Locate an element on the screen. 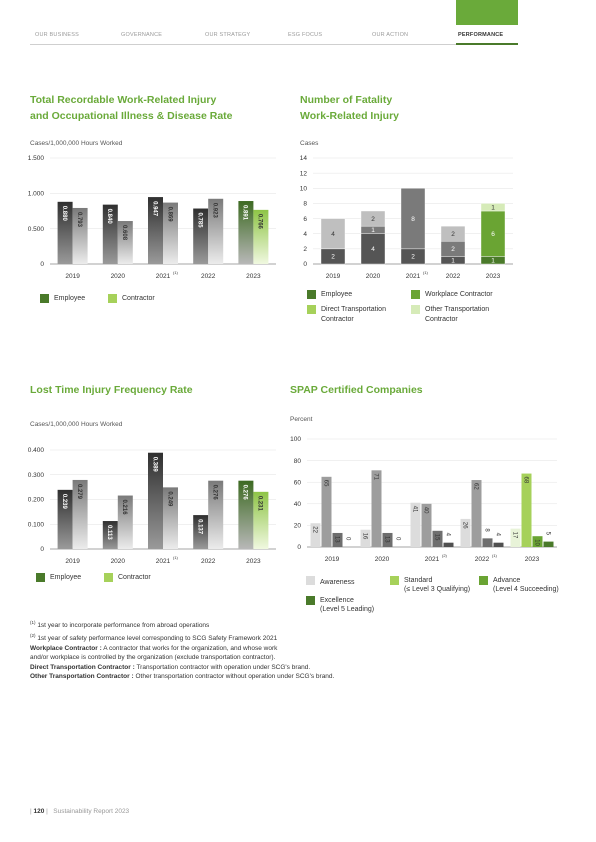  chart4-data-label-standard-level-3-qualifying-2019: 65 is located at coordinates (325, 483).